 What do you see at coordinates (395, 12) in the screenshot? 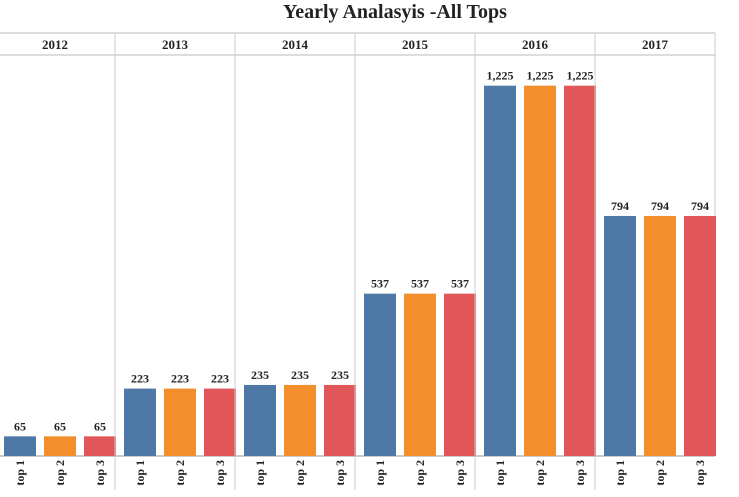
I see `chart-title: Yearly Analasyis -All Tops` at bounding box center [395, 12].